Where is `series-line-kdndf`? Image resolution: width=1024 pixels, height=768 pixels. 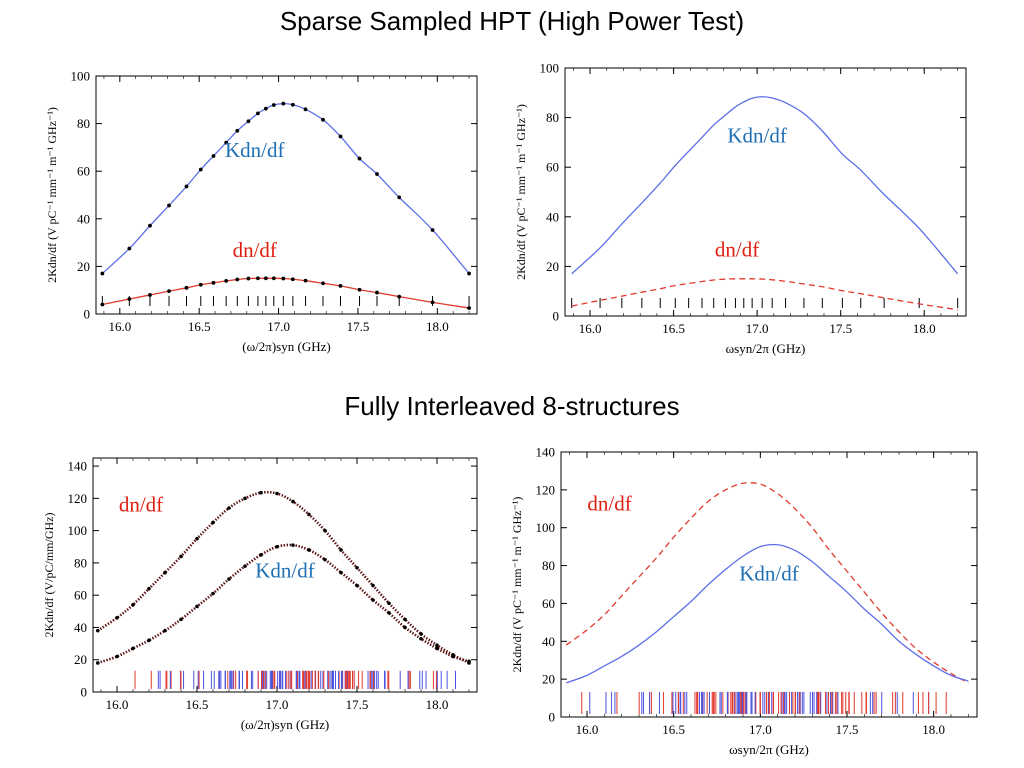 series-line-kdndf is located at coordinates (767, 613).